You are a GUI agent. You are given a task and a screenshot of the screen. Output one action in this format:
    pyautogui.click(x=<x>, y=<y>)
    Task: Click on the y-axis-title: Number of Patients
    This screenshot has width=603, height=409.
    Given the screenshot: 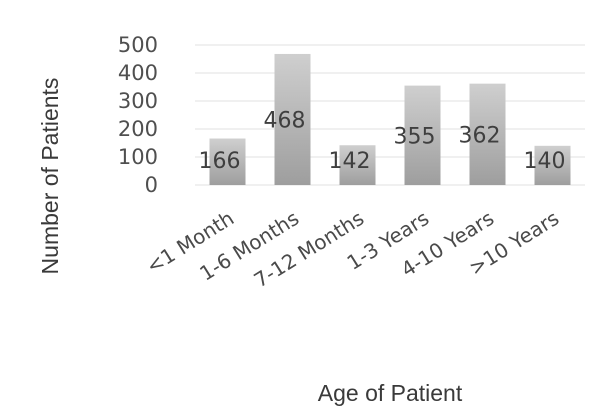 What is the action you would take?
    pyautogui.click(x=50, y=176)
    